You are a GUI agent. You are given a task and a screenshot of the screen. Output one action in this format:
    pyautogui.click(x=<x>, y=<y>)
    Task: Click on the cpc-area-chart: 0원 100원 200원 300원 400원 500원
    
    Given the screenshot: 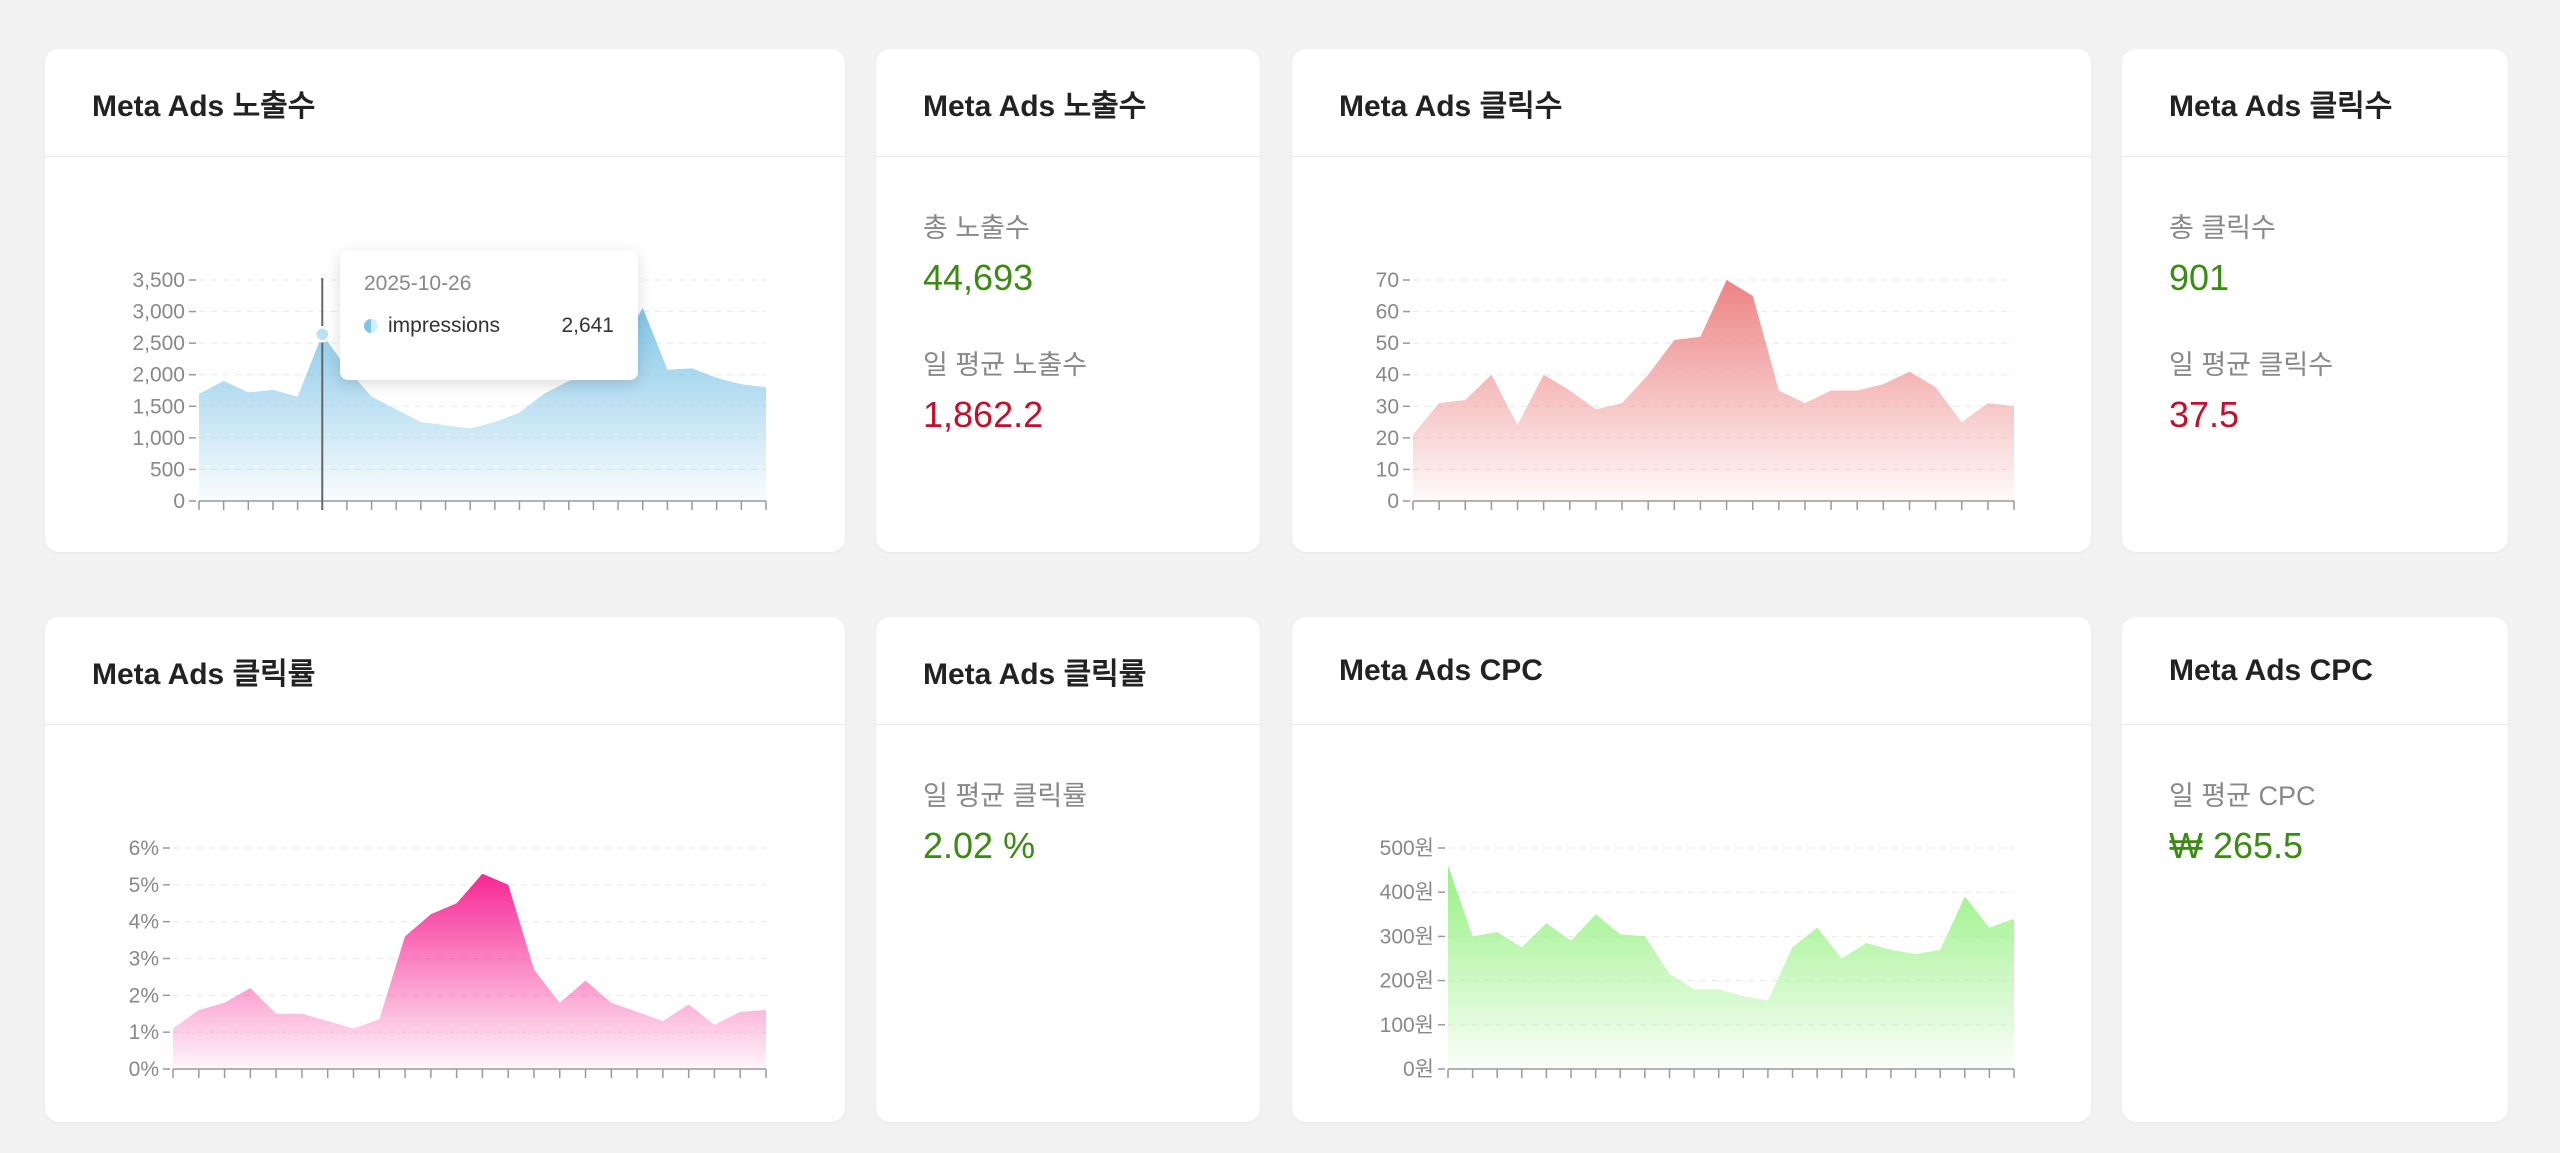 What is the action you would take?
    pyautogui.click(x=1691, y=923)
    